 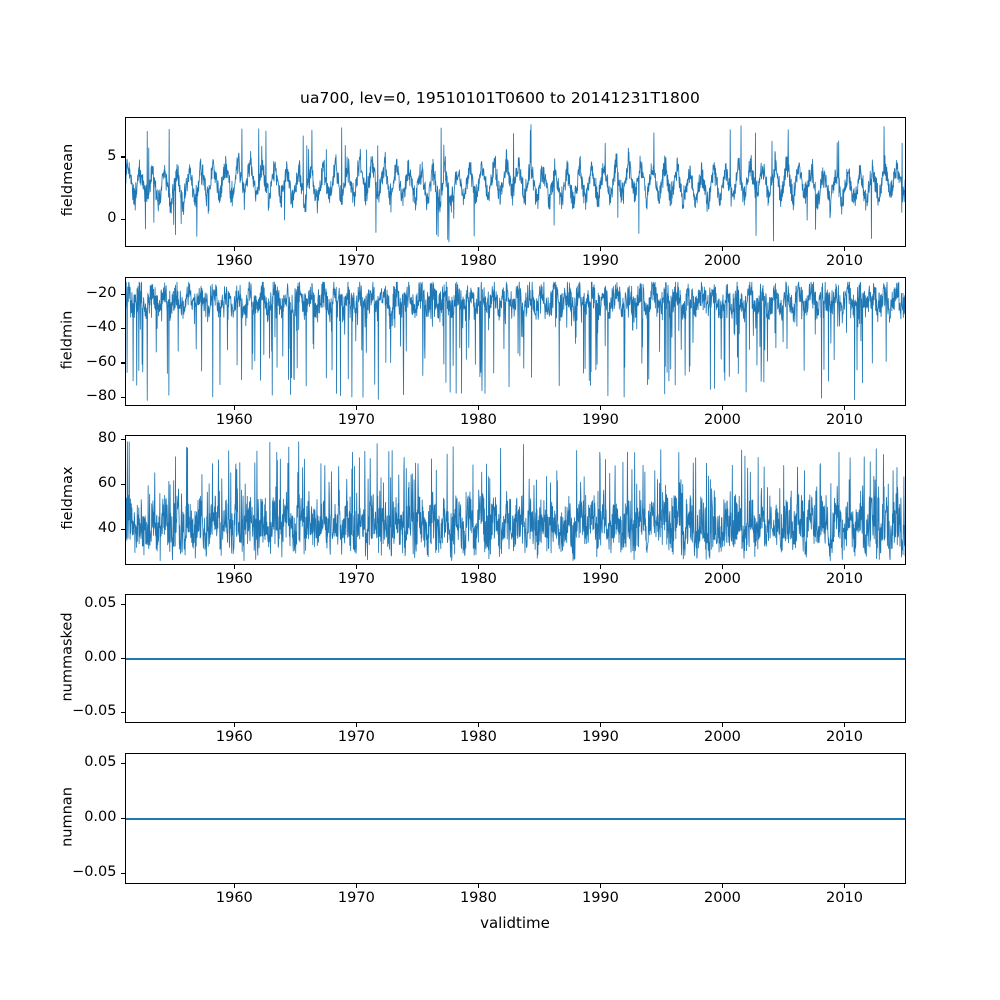 I want to click on series-plot-fieldmean, so click(x=515, y=183).